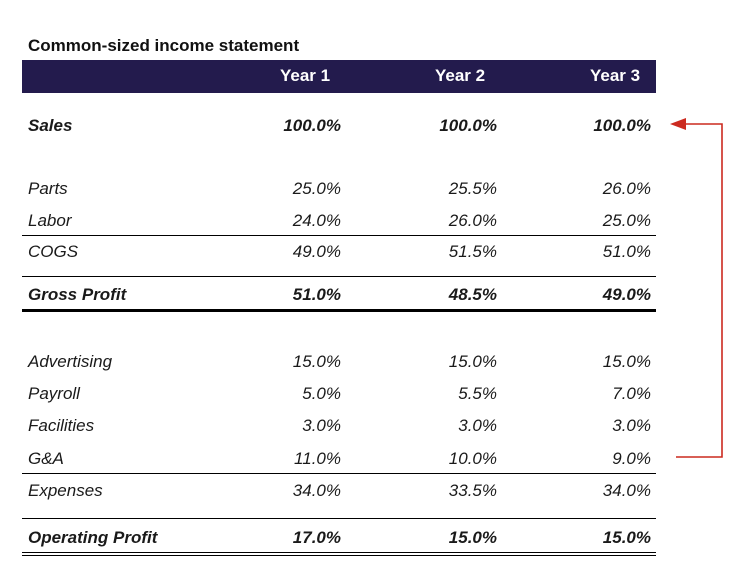  I want to click on cell-year-2: 51.5%, so click(472, 251).